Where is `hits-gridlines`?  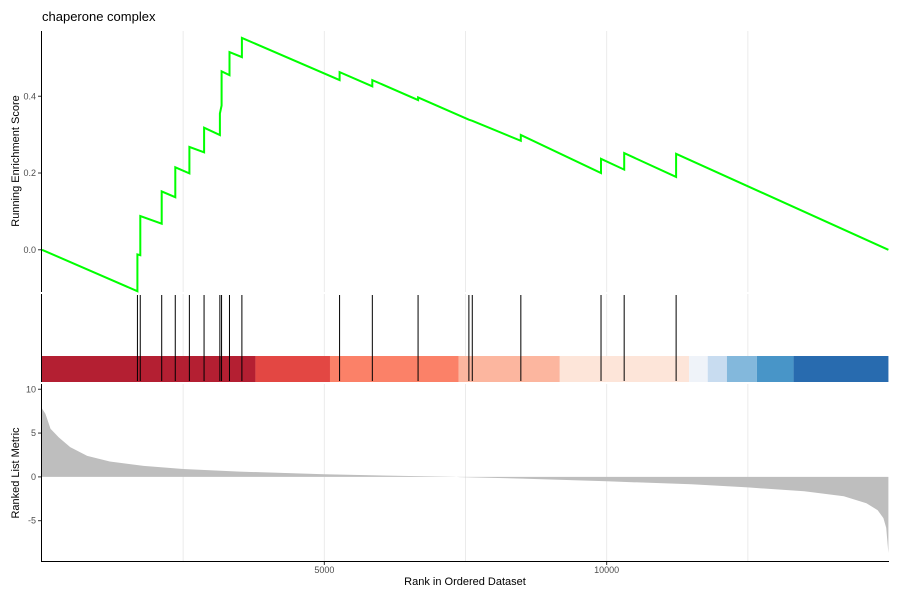 hits-gridlines is located at coordinates (465, 325).